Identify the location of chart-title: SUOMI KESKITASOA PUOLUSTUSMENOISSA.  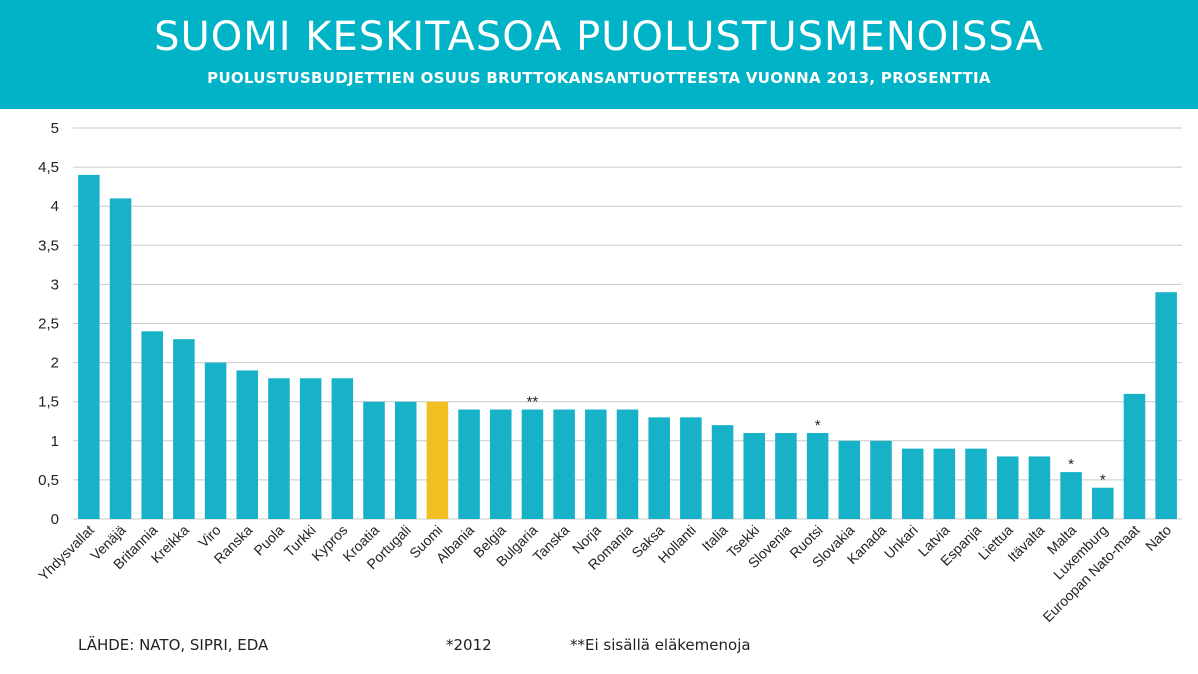
(599, 37).